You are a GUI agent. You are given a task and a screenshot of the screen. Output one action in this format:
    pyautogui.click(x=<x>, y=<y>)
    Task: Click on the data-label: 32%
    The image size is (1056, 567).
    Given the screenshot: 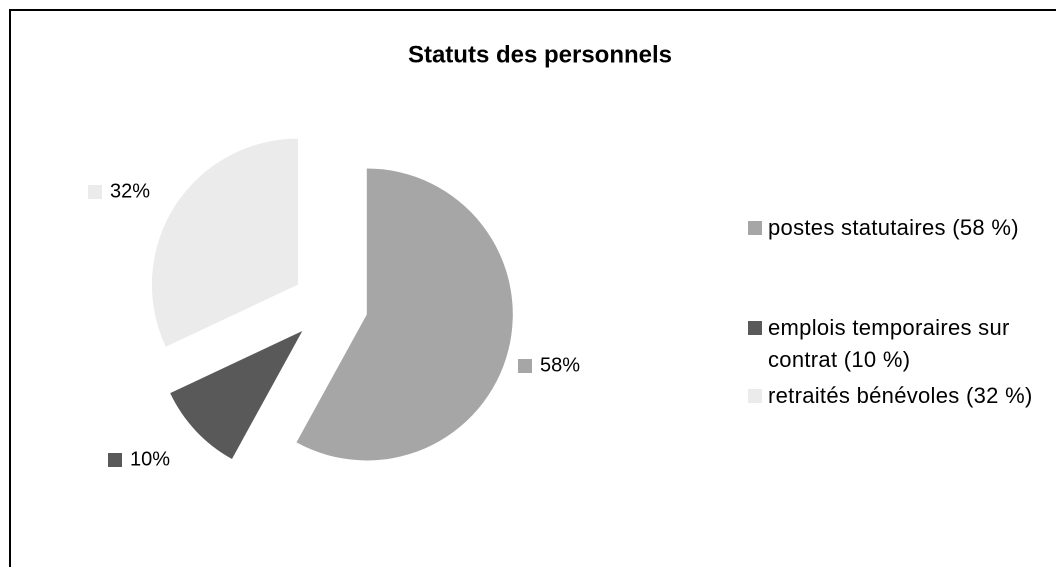 What is the action you would take?
    pyautogui.click(x=130, y=191)
    